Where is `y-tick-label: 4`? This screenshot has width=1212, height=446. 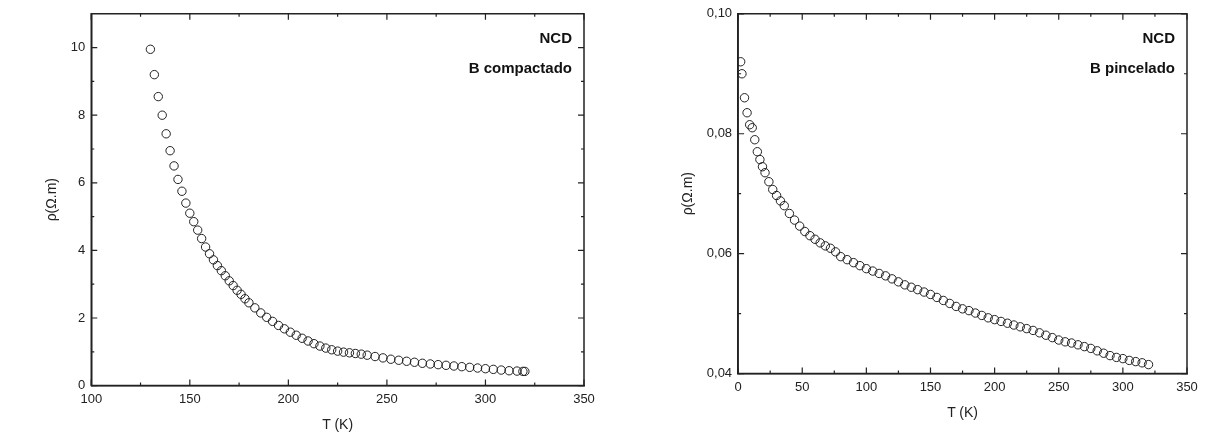
y-tick-label: 4 is located at coordinates (82, 249).